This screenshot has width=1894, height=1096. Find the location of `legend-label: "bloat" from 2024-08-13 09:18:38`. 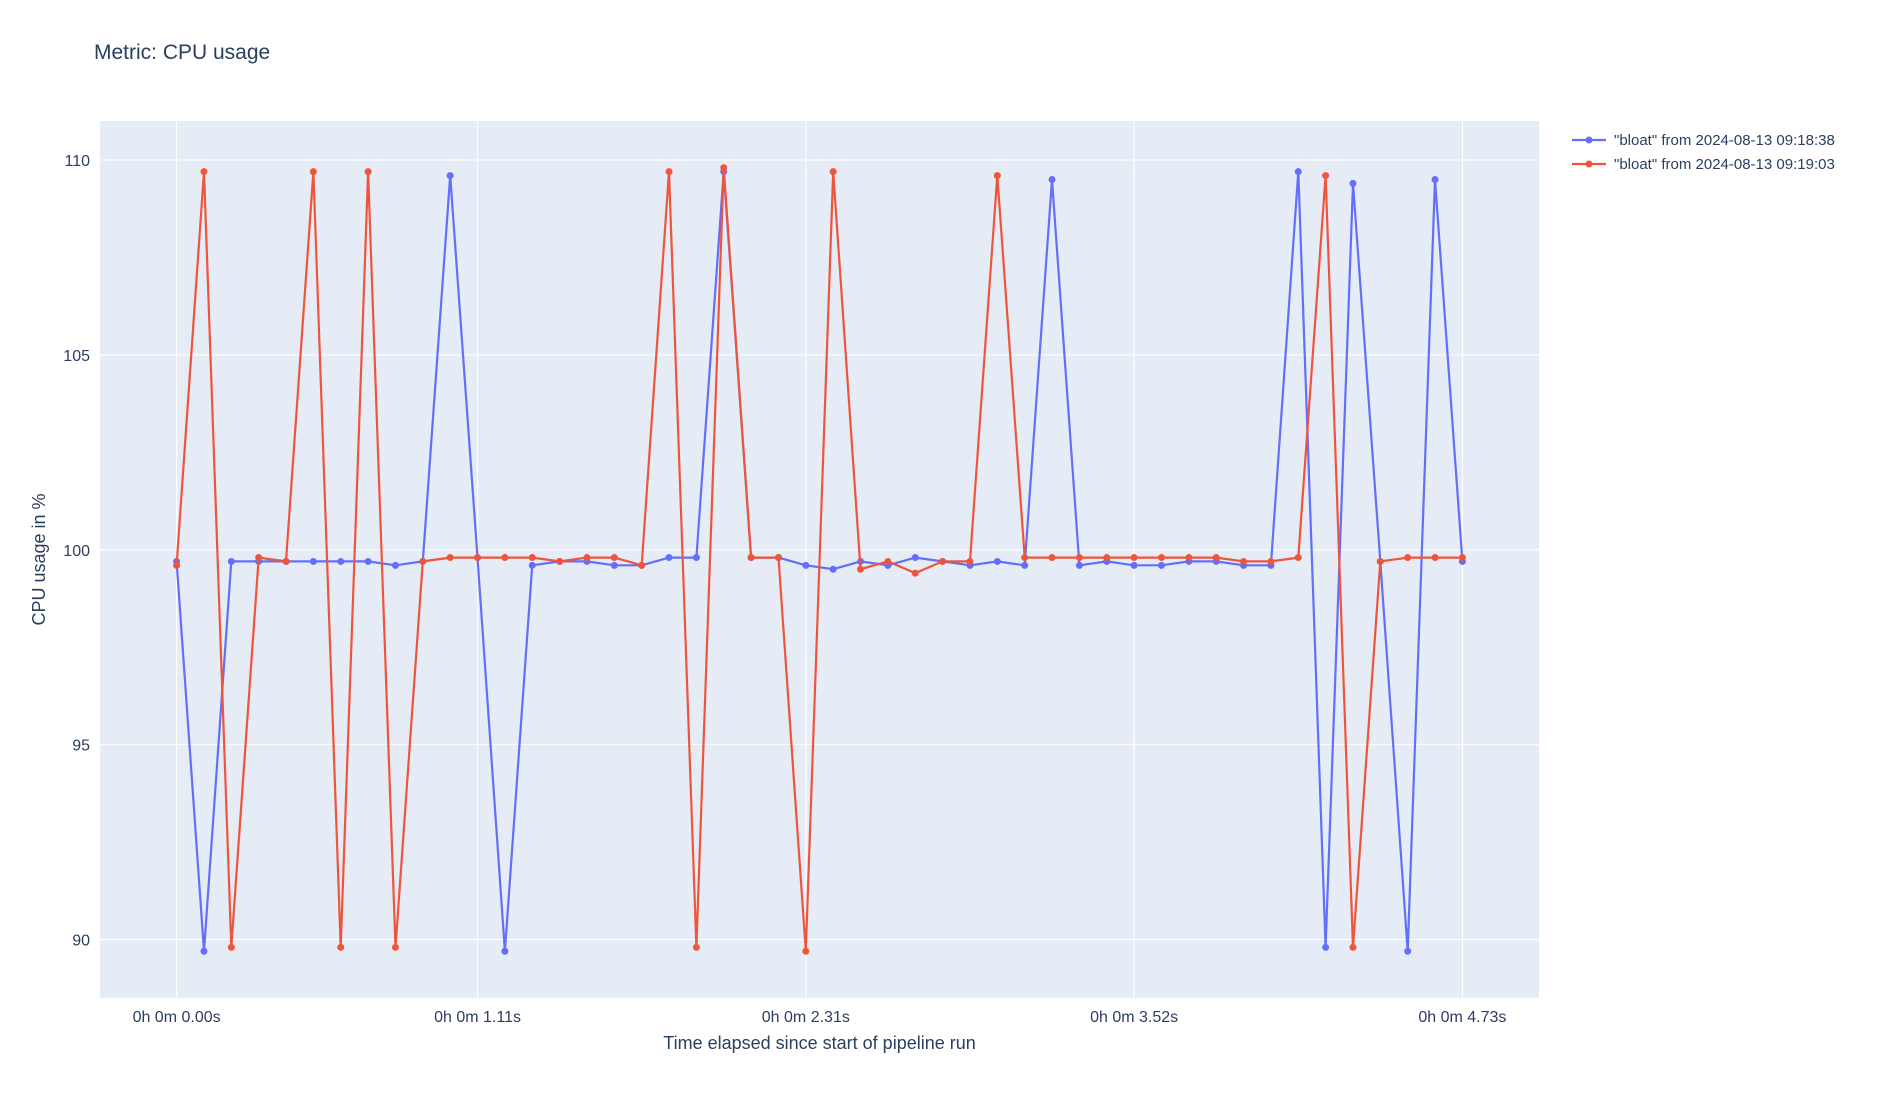

legend-label: "bloat" from 2024-08-13 09:18:38 is located at coordinates (1724, 140).